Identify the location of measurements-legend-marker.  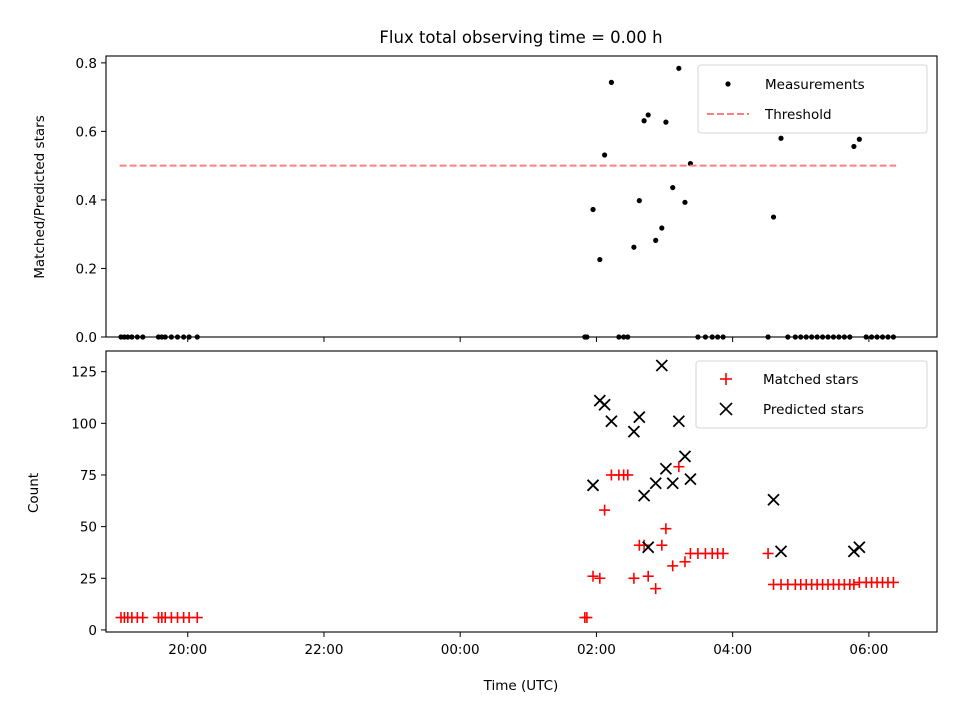
(728, 84).